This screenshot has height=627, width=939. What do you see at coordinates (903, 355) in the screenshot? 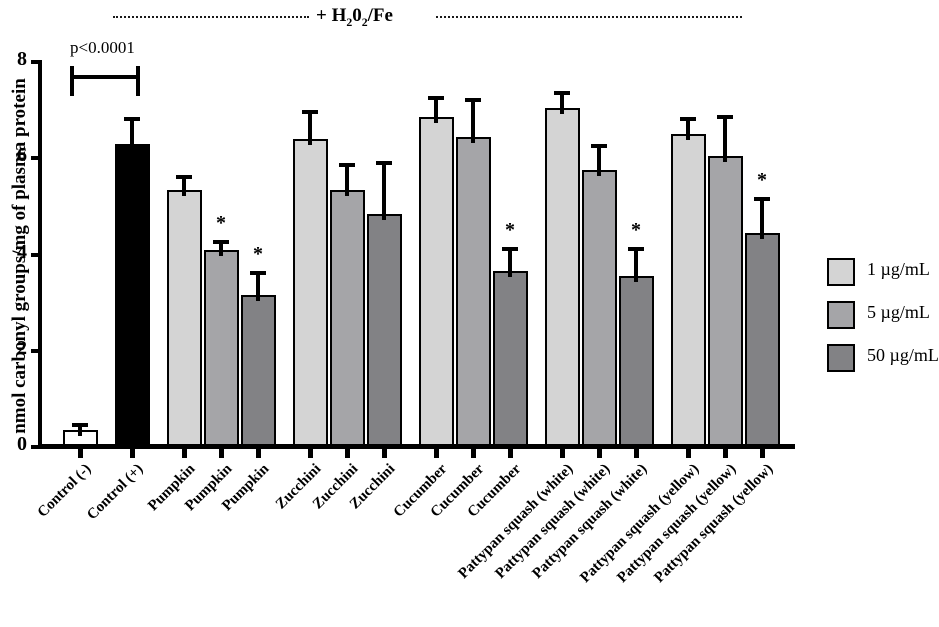
I see `legend-label: 50 µg/mL` at bounding box center [903, 355].